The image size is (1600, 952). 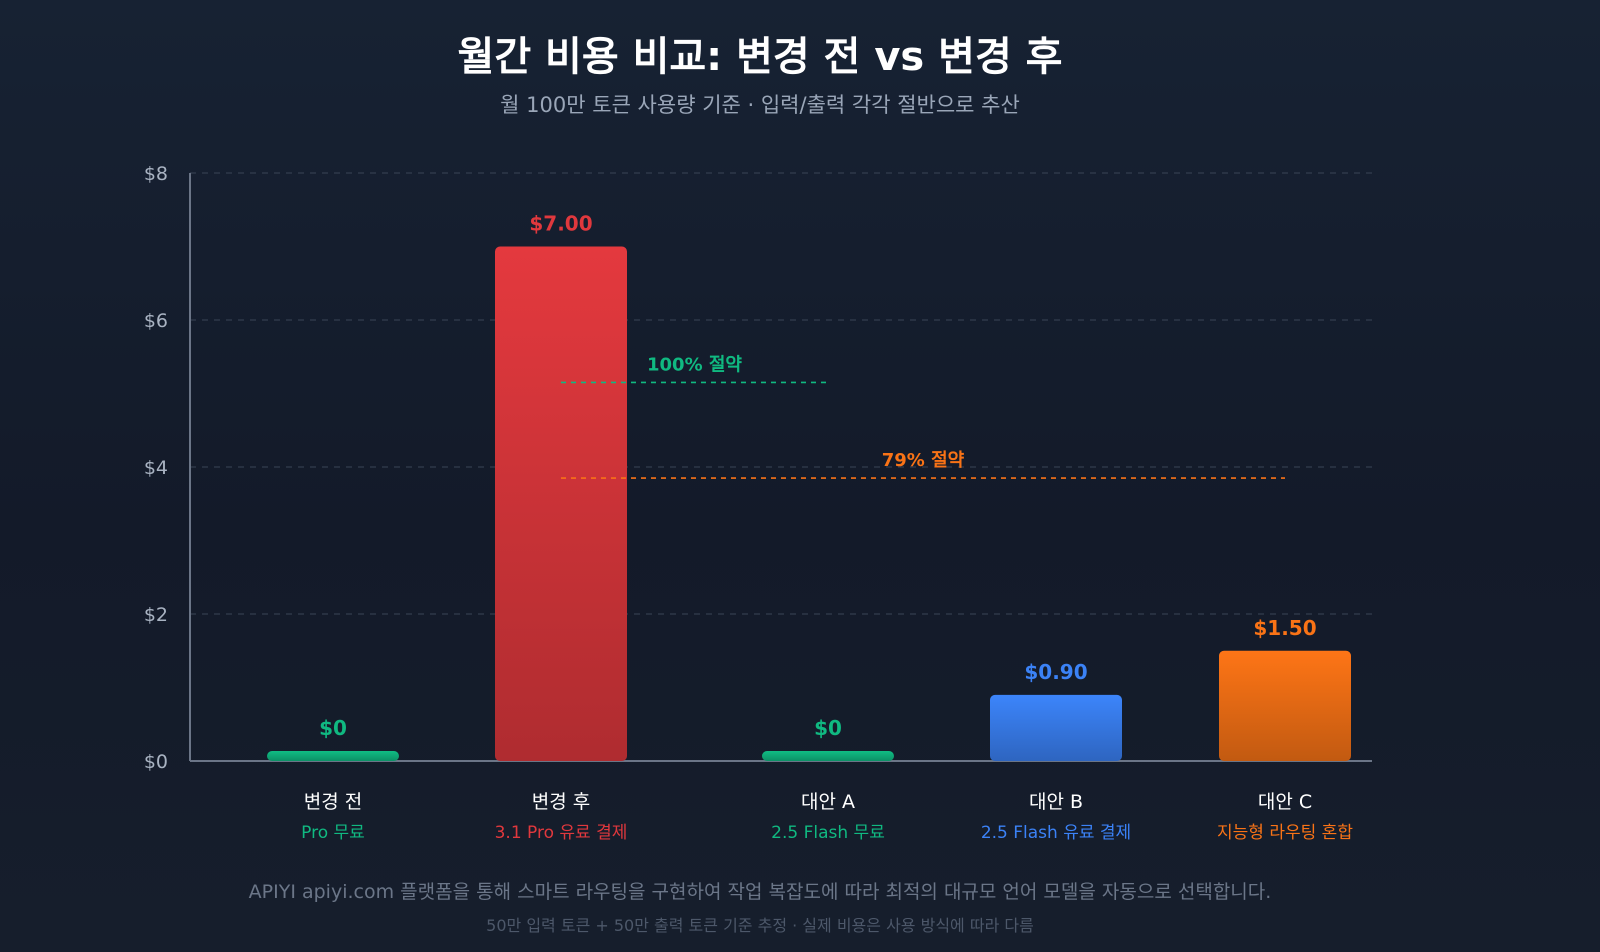 I want to click on x-tick-sublabel: 2.5 Flash 유료 결제, so click(x=1056, y=833).